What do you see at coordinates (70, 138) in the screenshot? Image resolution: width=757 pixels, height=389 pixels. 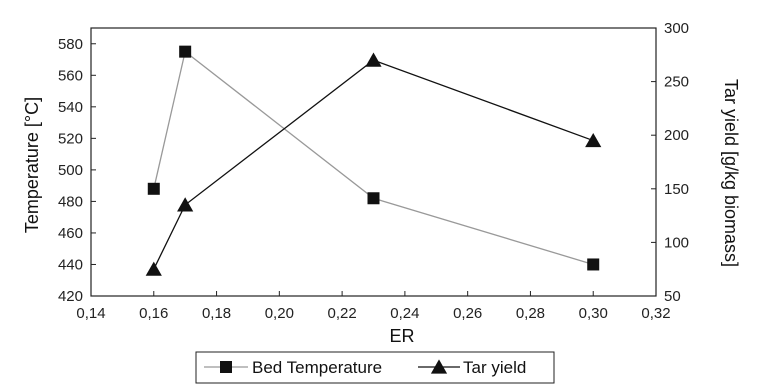 I see `left-y-tick-label: 520` at bounding box center [70, 138].